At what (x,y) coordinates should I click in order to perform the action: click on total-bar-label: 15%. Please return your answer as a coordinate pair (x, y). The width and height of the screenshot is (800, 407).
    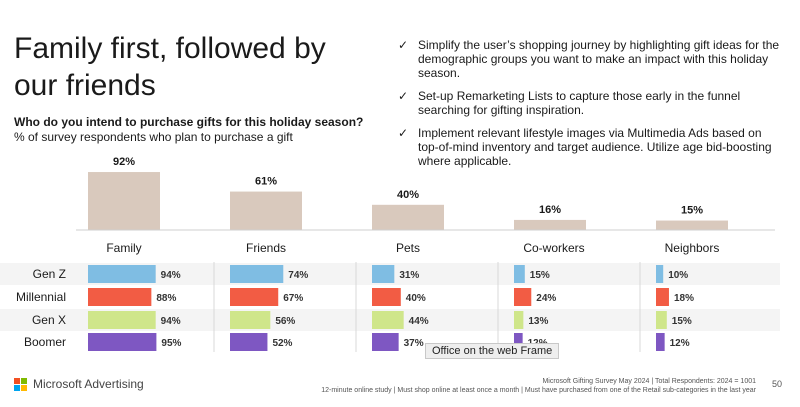
    Looking at the image, I should click on (692, 211).